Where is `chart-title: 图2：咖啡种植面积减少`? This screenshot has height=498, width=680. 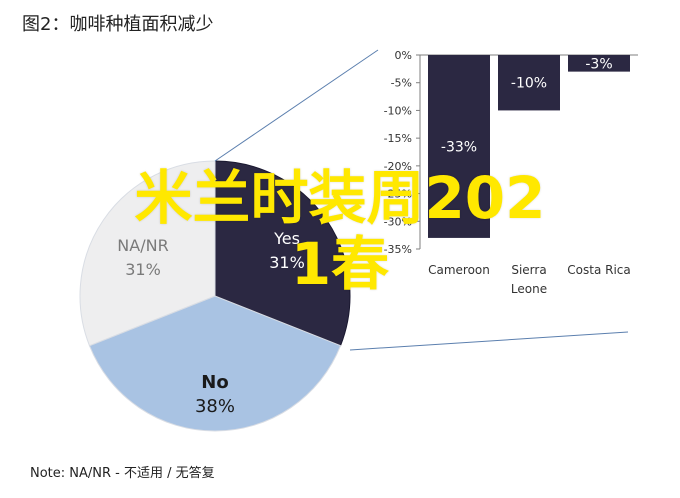 chart-title: 图2：咖啡种植面积减少 is located at coordinates (118, 24).